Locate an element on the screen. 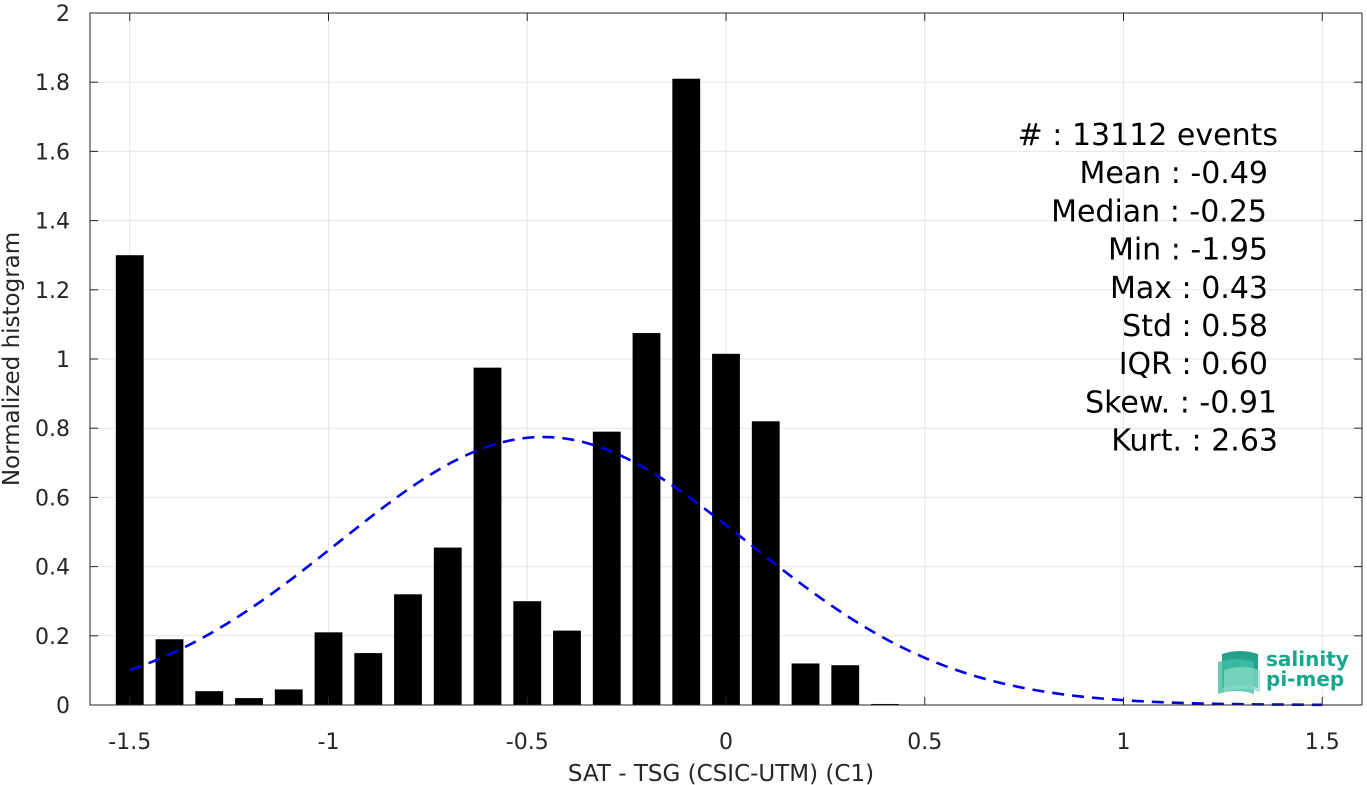 The height and width of the screenshot is (785, 1367). stats-line: Median : -0.25 is located at coordinates (1159, 211).